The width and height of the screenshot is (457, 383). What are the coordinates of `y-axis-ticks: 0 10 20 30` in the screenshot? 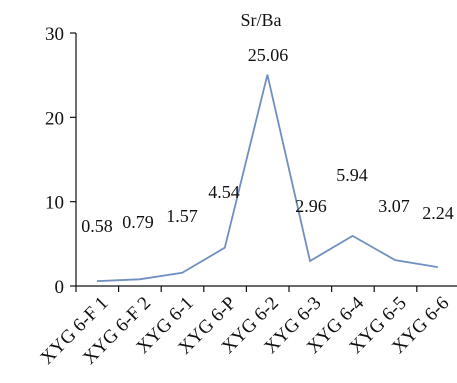 It's located at (60, 161).